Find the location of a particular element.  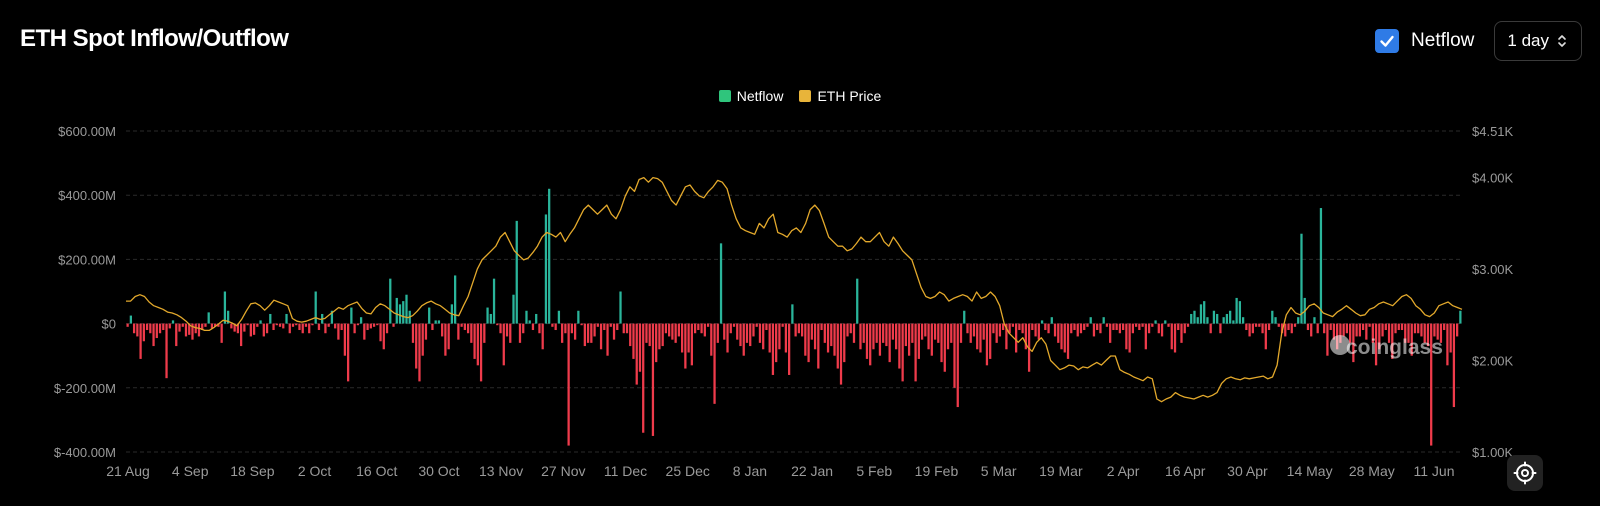

legend-item-netflow: Netflow is located at coordinates (750, 96).